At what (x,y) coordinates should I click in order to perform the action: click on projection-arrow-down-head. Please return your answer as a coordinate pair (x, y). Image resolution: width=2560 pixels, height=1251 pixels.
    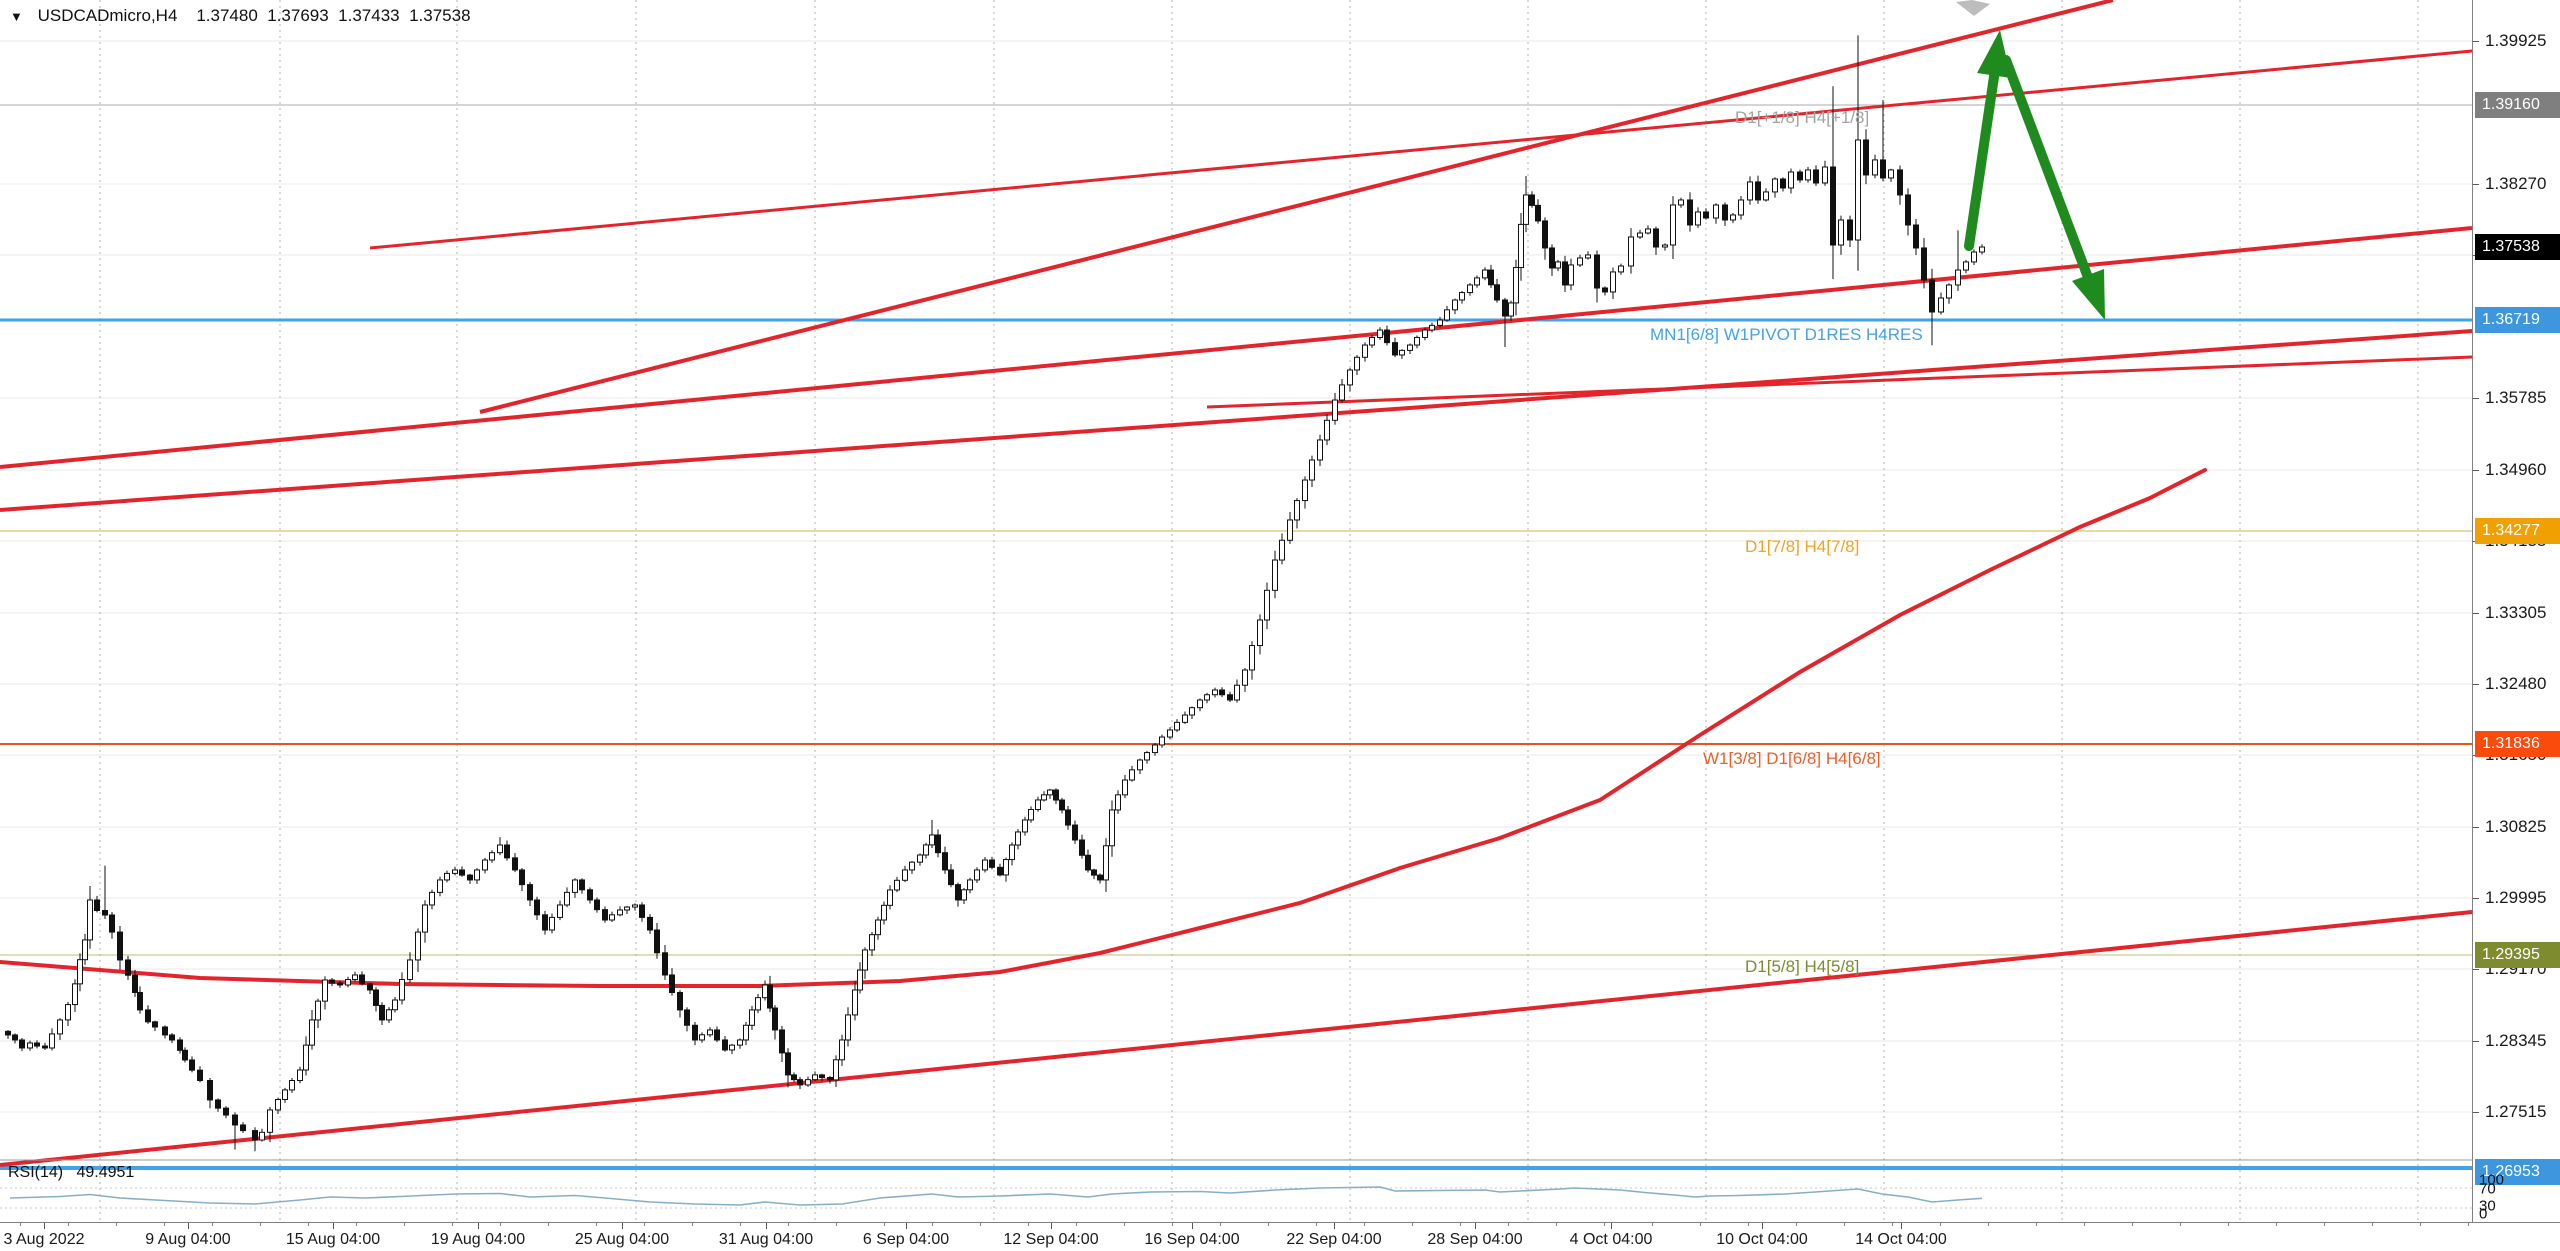
    Looking at the image, I should click on (2088, 294).